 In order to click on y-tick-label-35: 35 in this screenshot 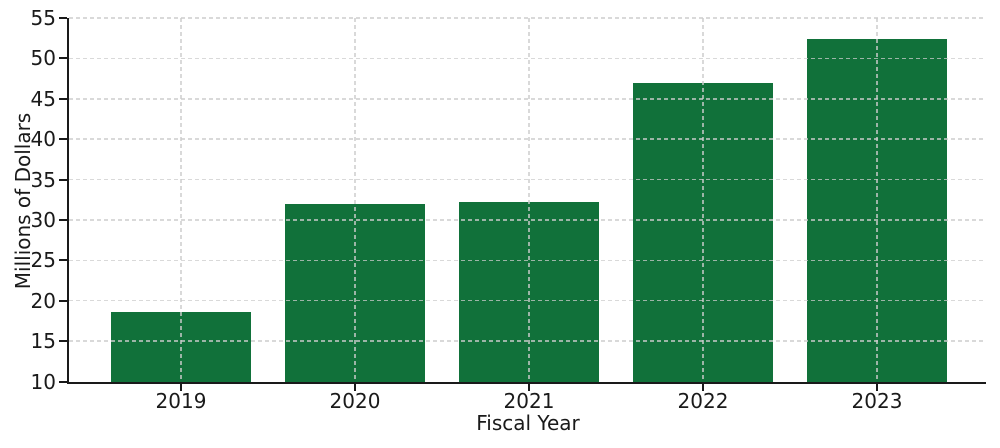, I will do `click(43, 179)`.